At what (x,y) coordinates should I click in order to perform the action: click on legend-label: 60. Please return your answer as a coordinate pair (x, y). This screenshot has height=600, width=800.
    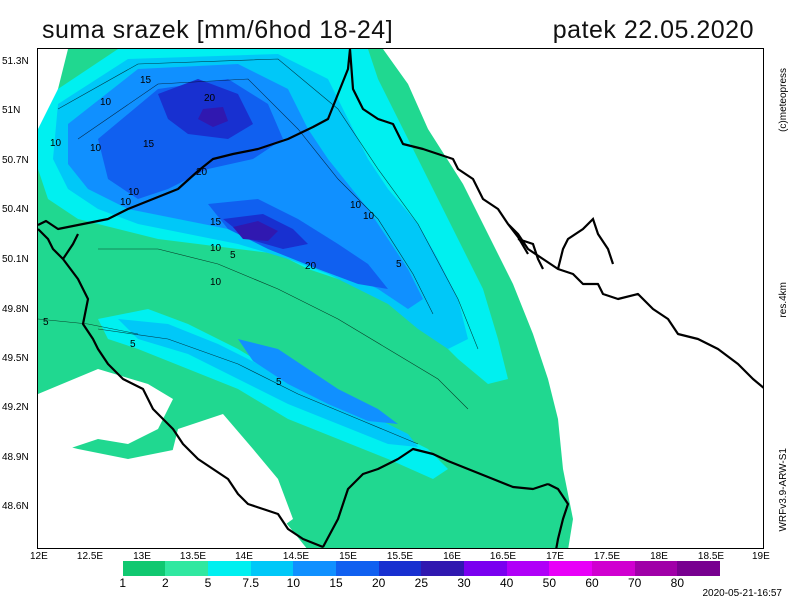
    Looking at the image, I should click on (592, 583).